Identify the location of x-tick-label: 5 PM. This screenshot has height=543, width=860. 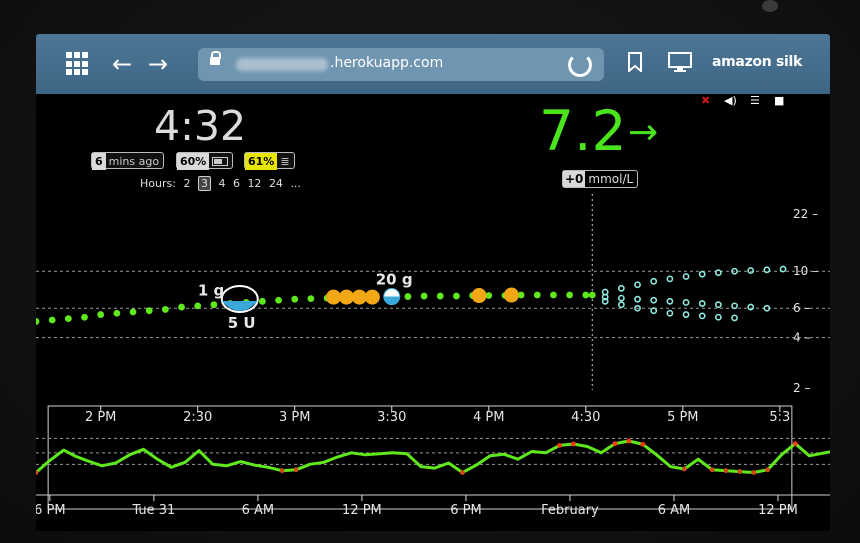
(682, 417).